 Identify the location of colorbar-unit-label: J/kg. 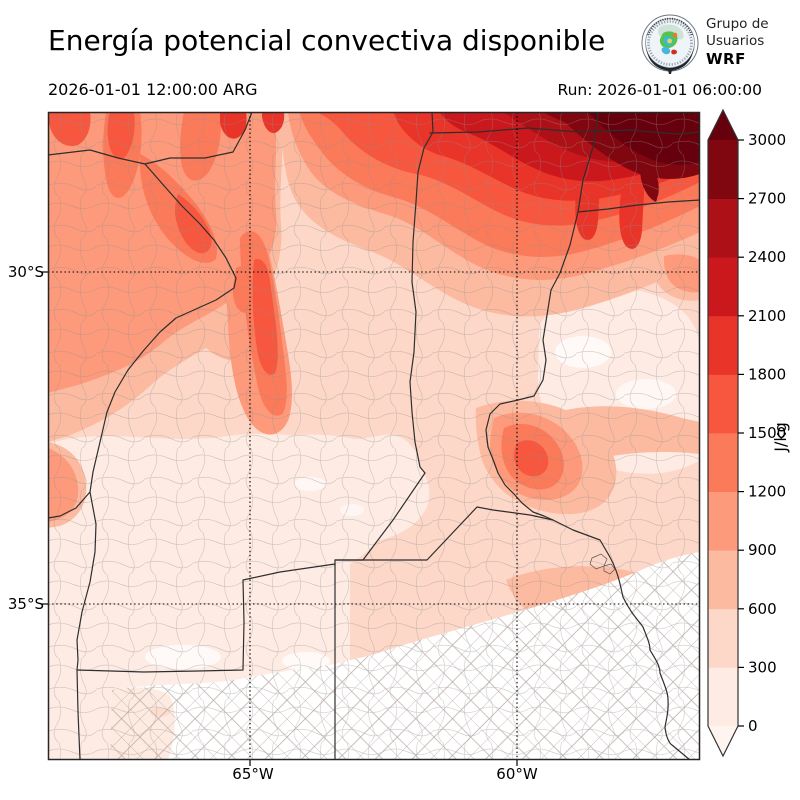
(780, 437).